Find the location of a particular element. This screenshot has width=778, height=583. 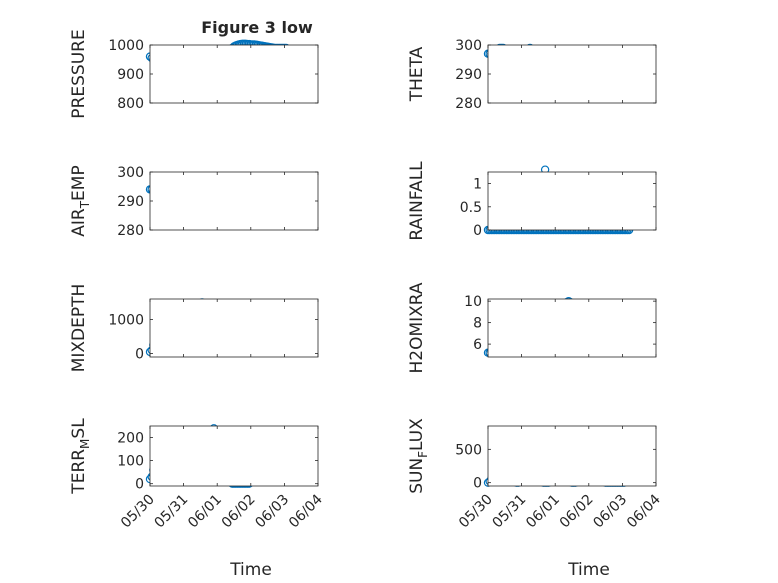

y-tick-label: 200 is located at coordinates (130, 439).